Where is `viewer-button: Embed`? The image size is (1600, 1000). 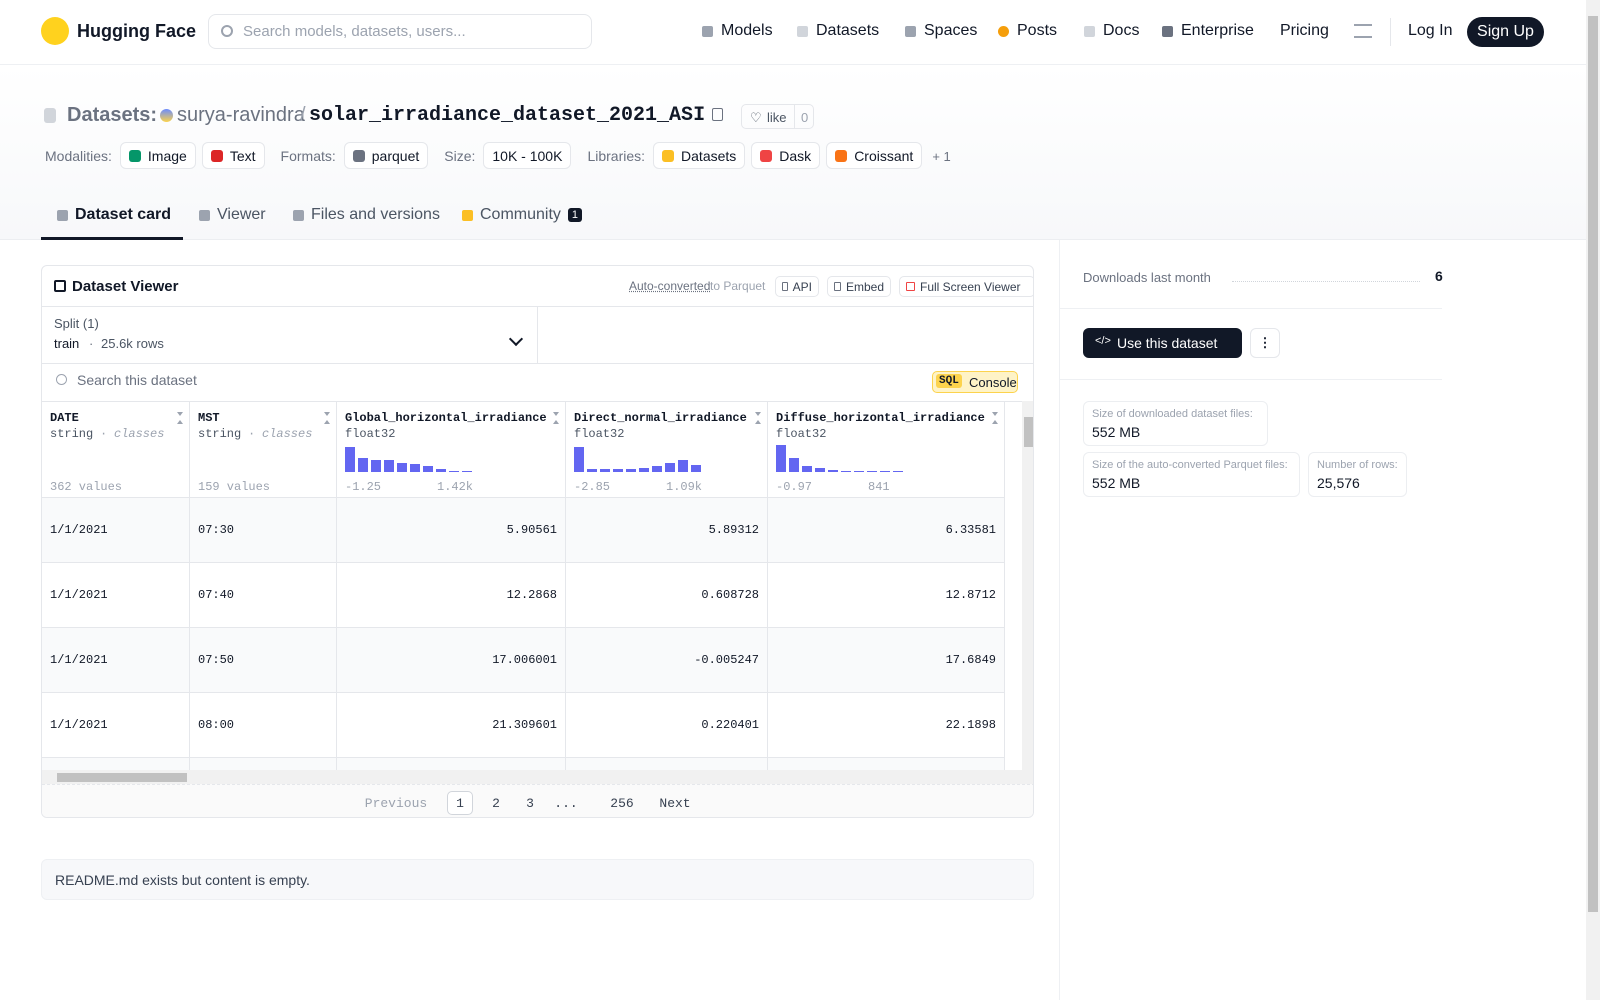
viewer-button: Embed is located at coordinates (859, 286).